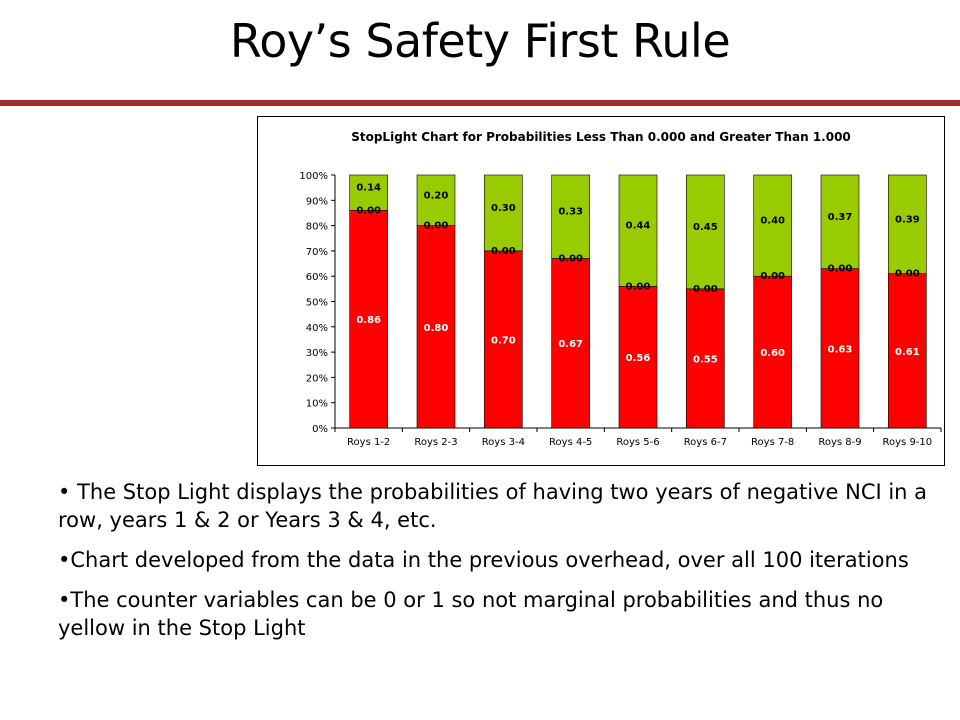 This screenshot has height=720, width=960. I want to click on slide-title: Roy’s Safety First Rule, so click(480, 41).